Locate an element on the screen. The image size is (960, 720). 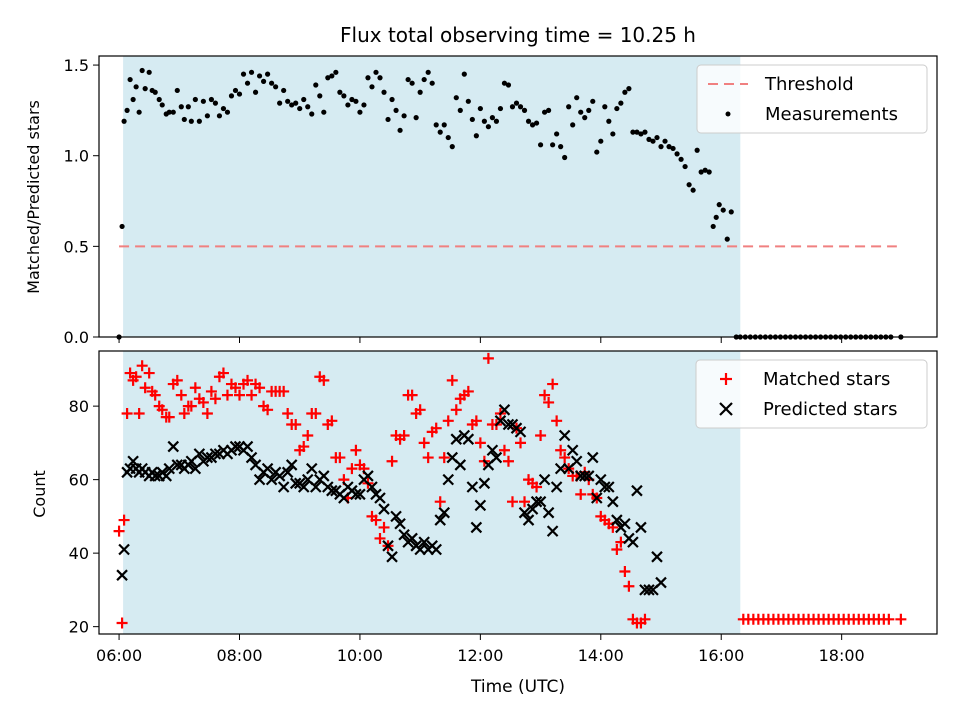
chart-title: Flux total observing time = 10.25 h is located at coordinates (518, 35).